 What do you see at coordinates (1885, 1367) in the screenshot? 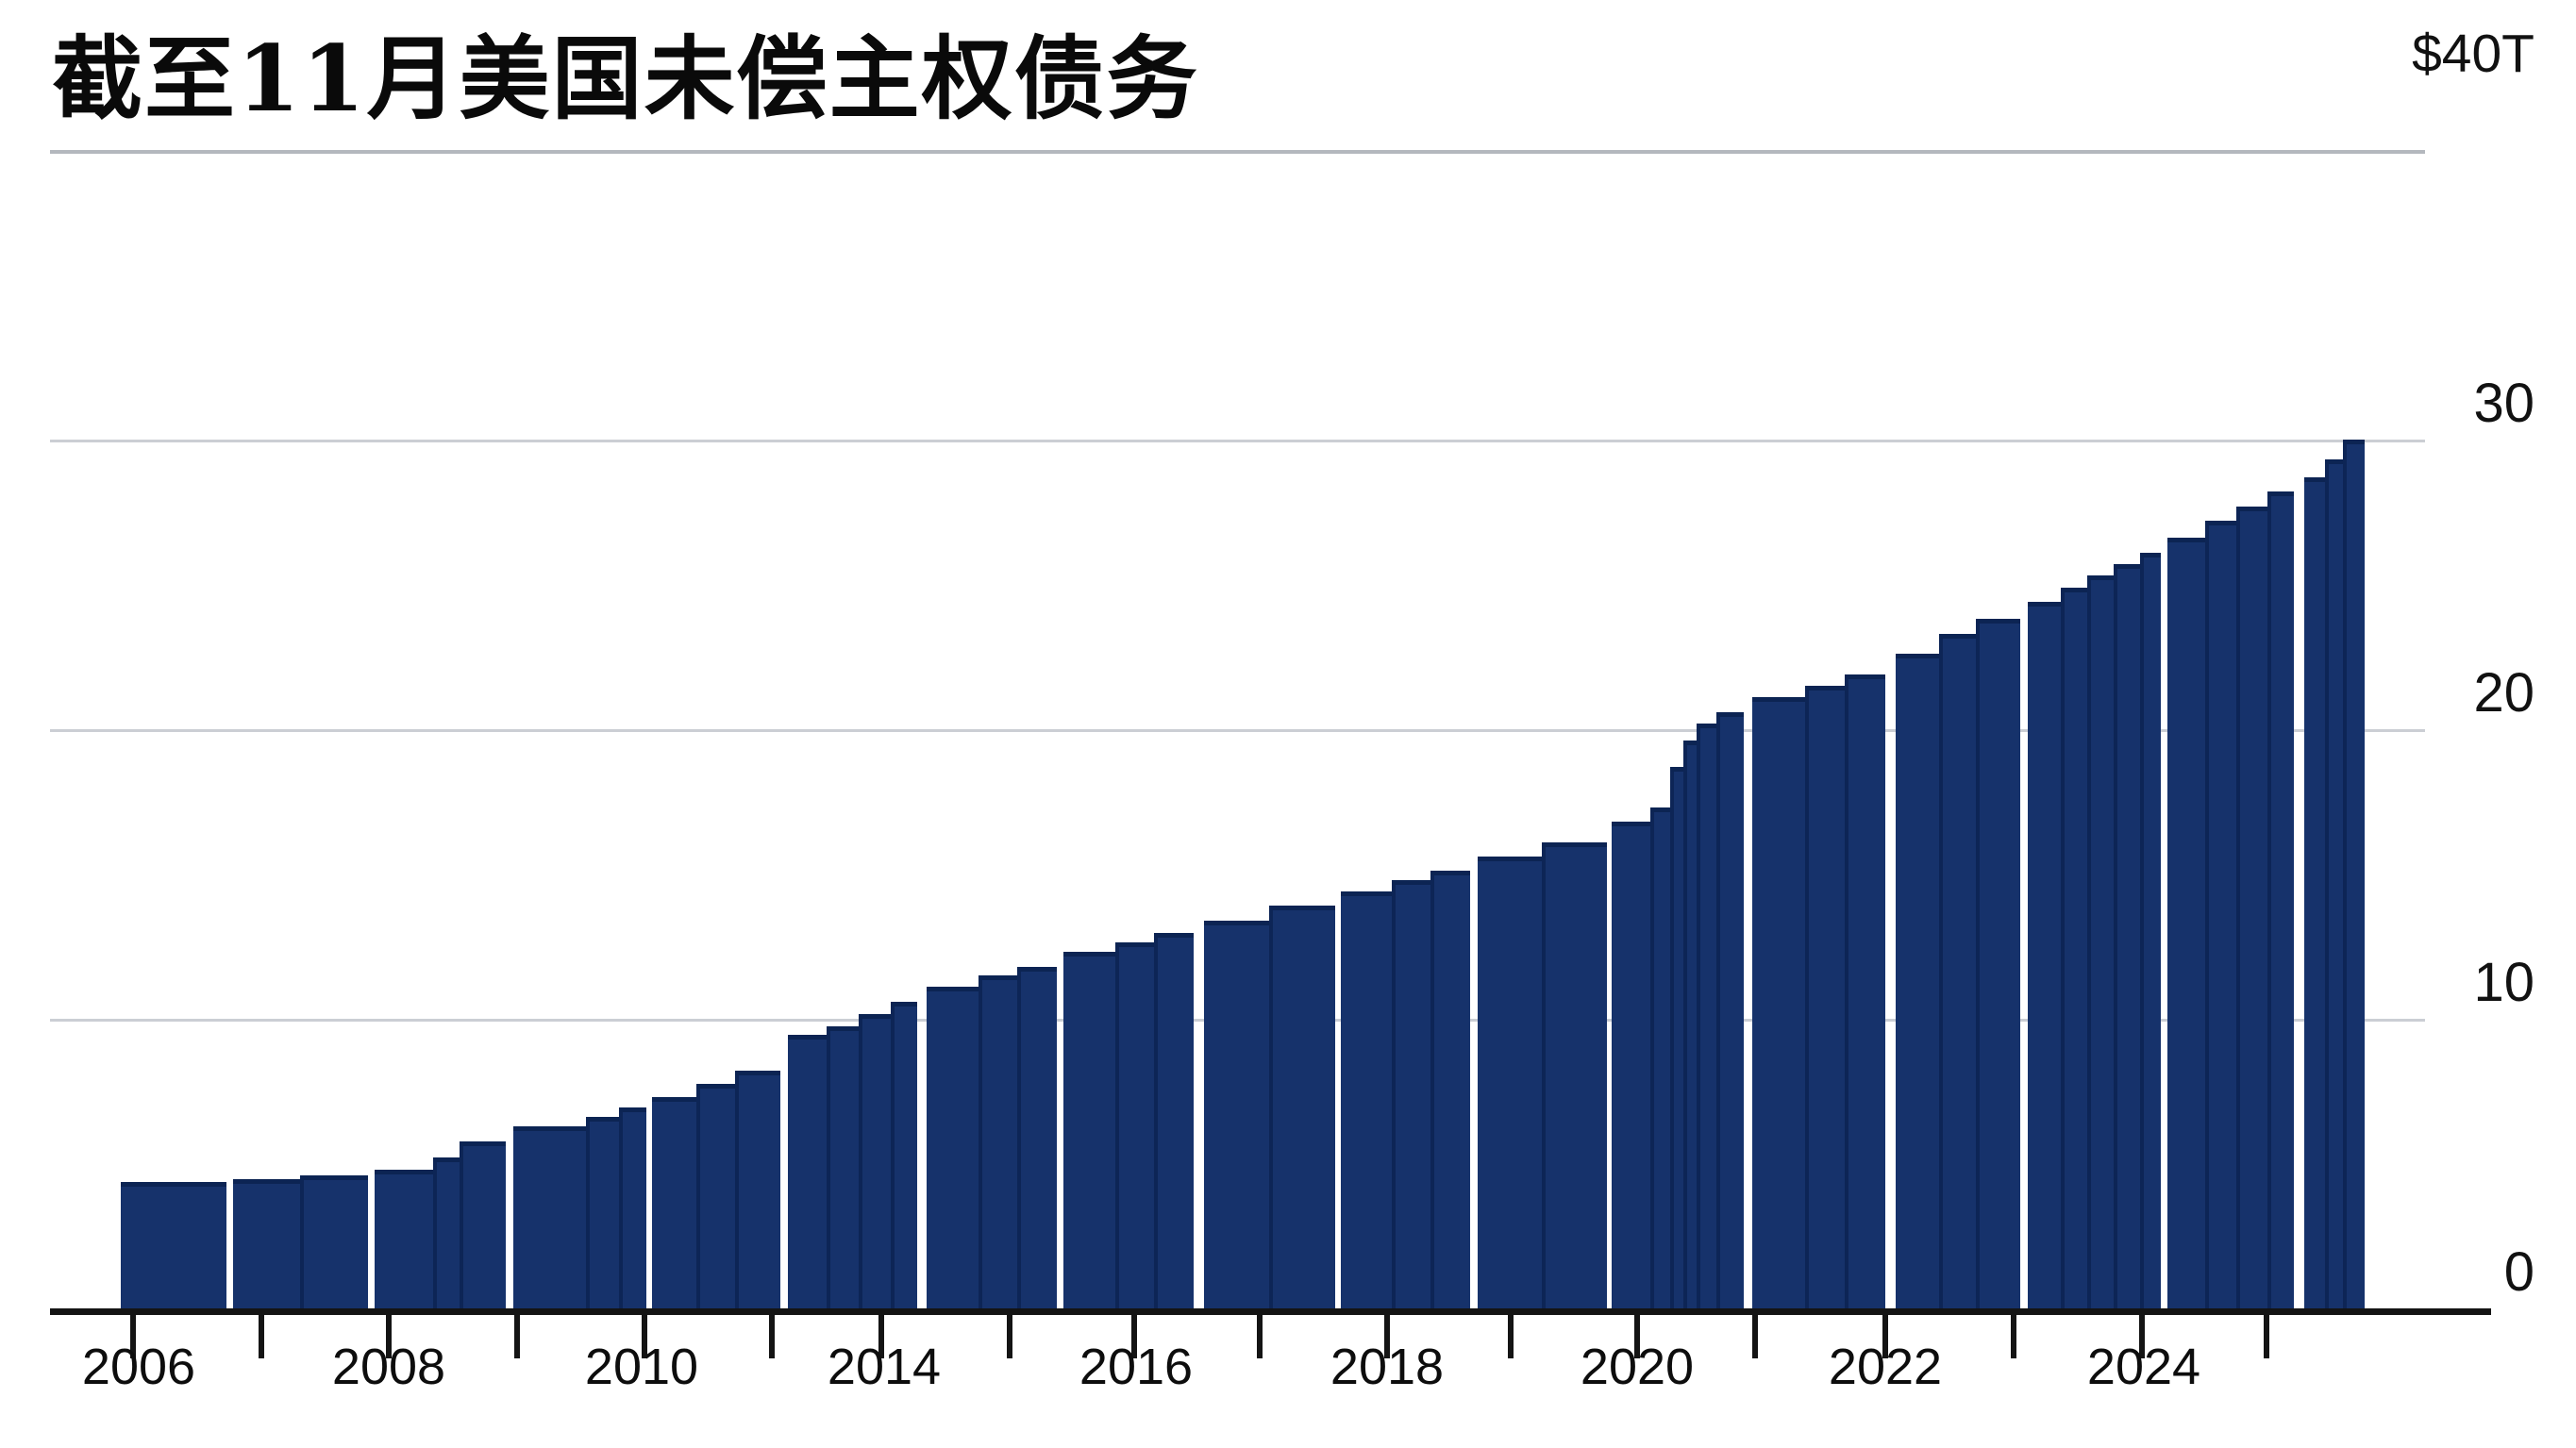
I see `x-axis-label-2022: 2022` at bounding box center [1885, 1367].